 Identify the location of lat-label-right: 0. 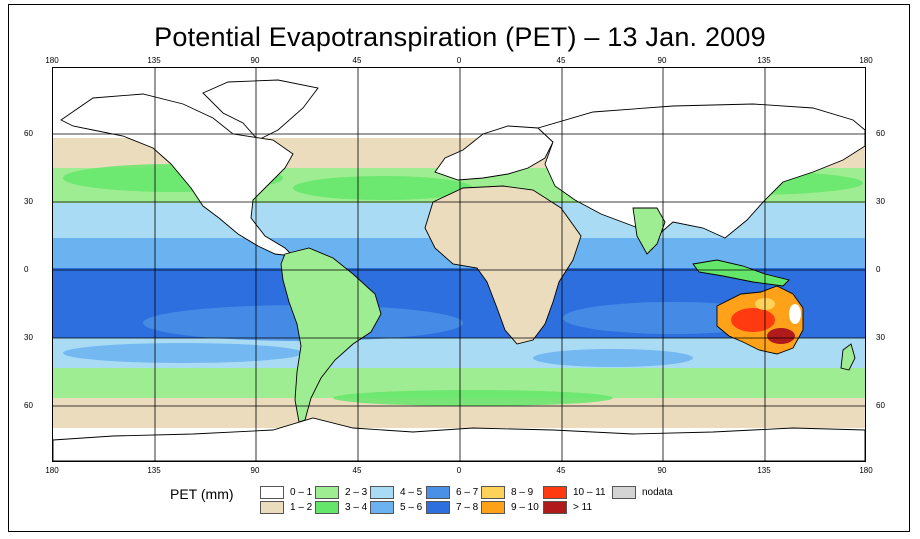
(878, 269).